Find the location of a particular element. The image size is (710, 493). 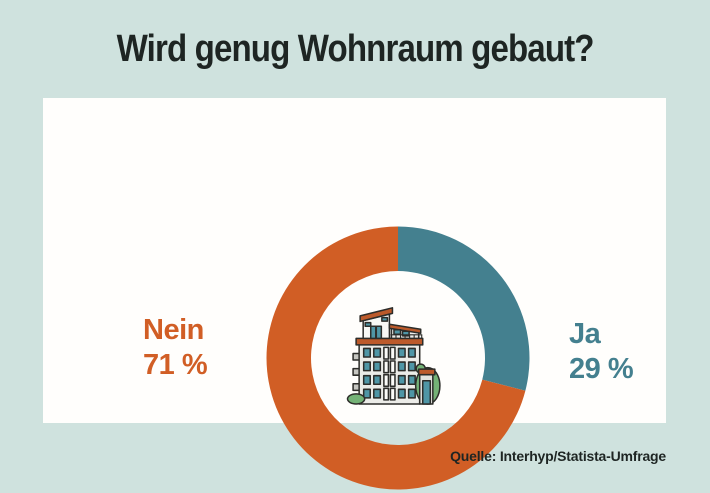

label-nein-name: Nein is located at coordinates (173, 330).